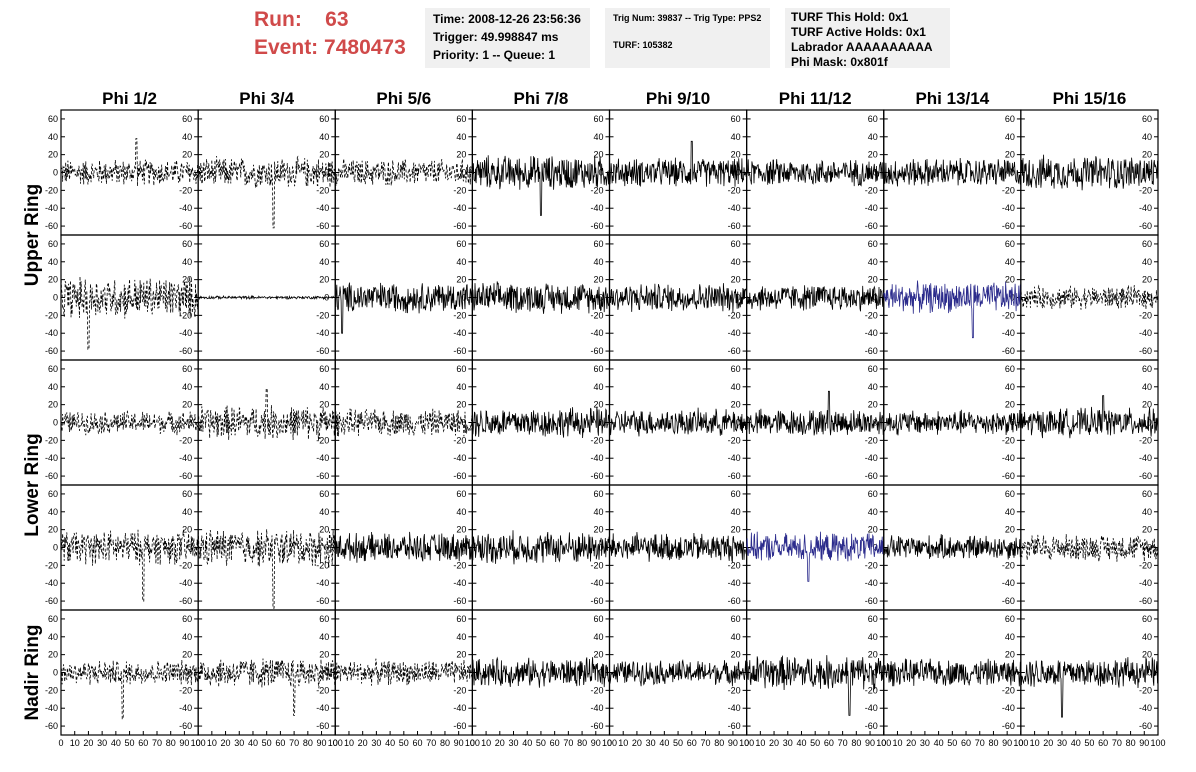 The width and height of the screenshot is (1196, 772). Describe the element at coordinates (862, 47) in the screenshot. I see `labrador: Labrador AAAAAAAAAA` at that location.